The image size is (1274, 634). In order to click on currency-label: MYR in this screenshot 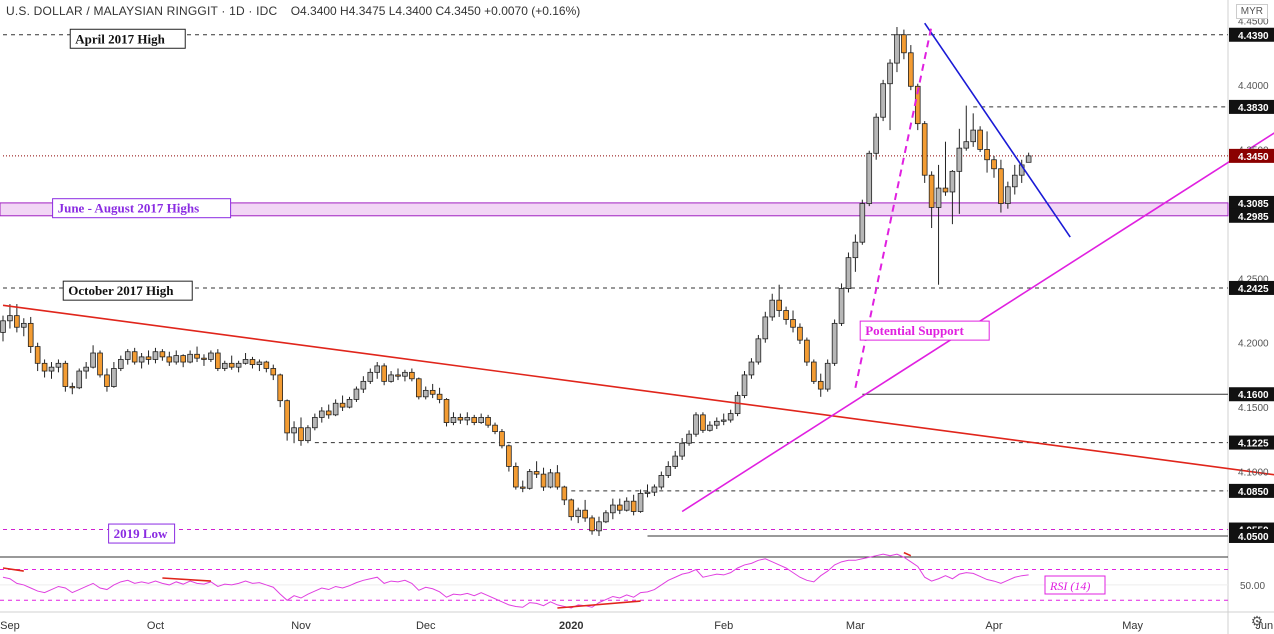, I will do `click(1251, 11)`.